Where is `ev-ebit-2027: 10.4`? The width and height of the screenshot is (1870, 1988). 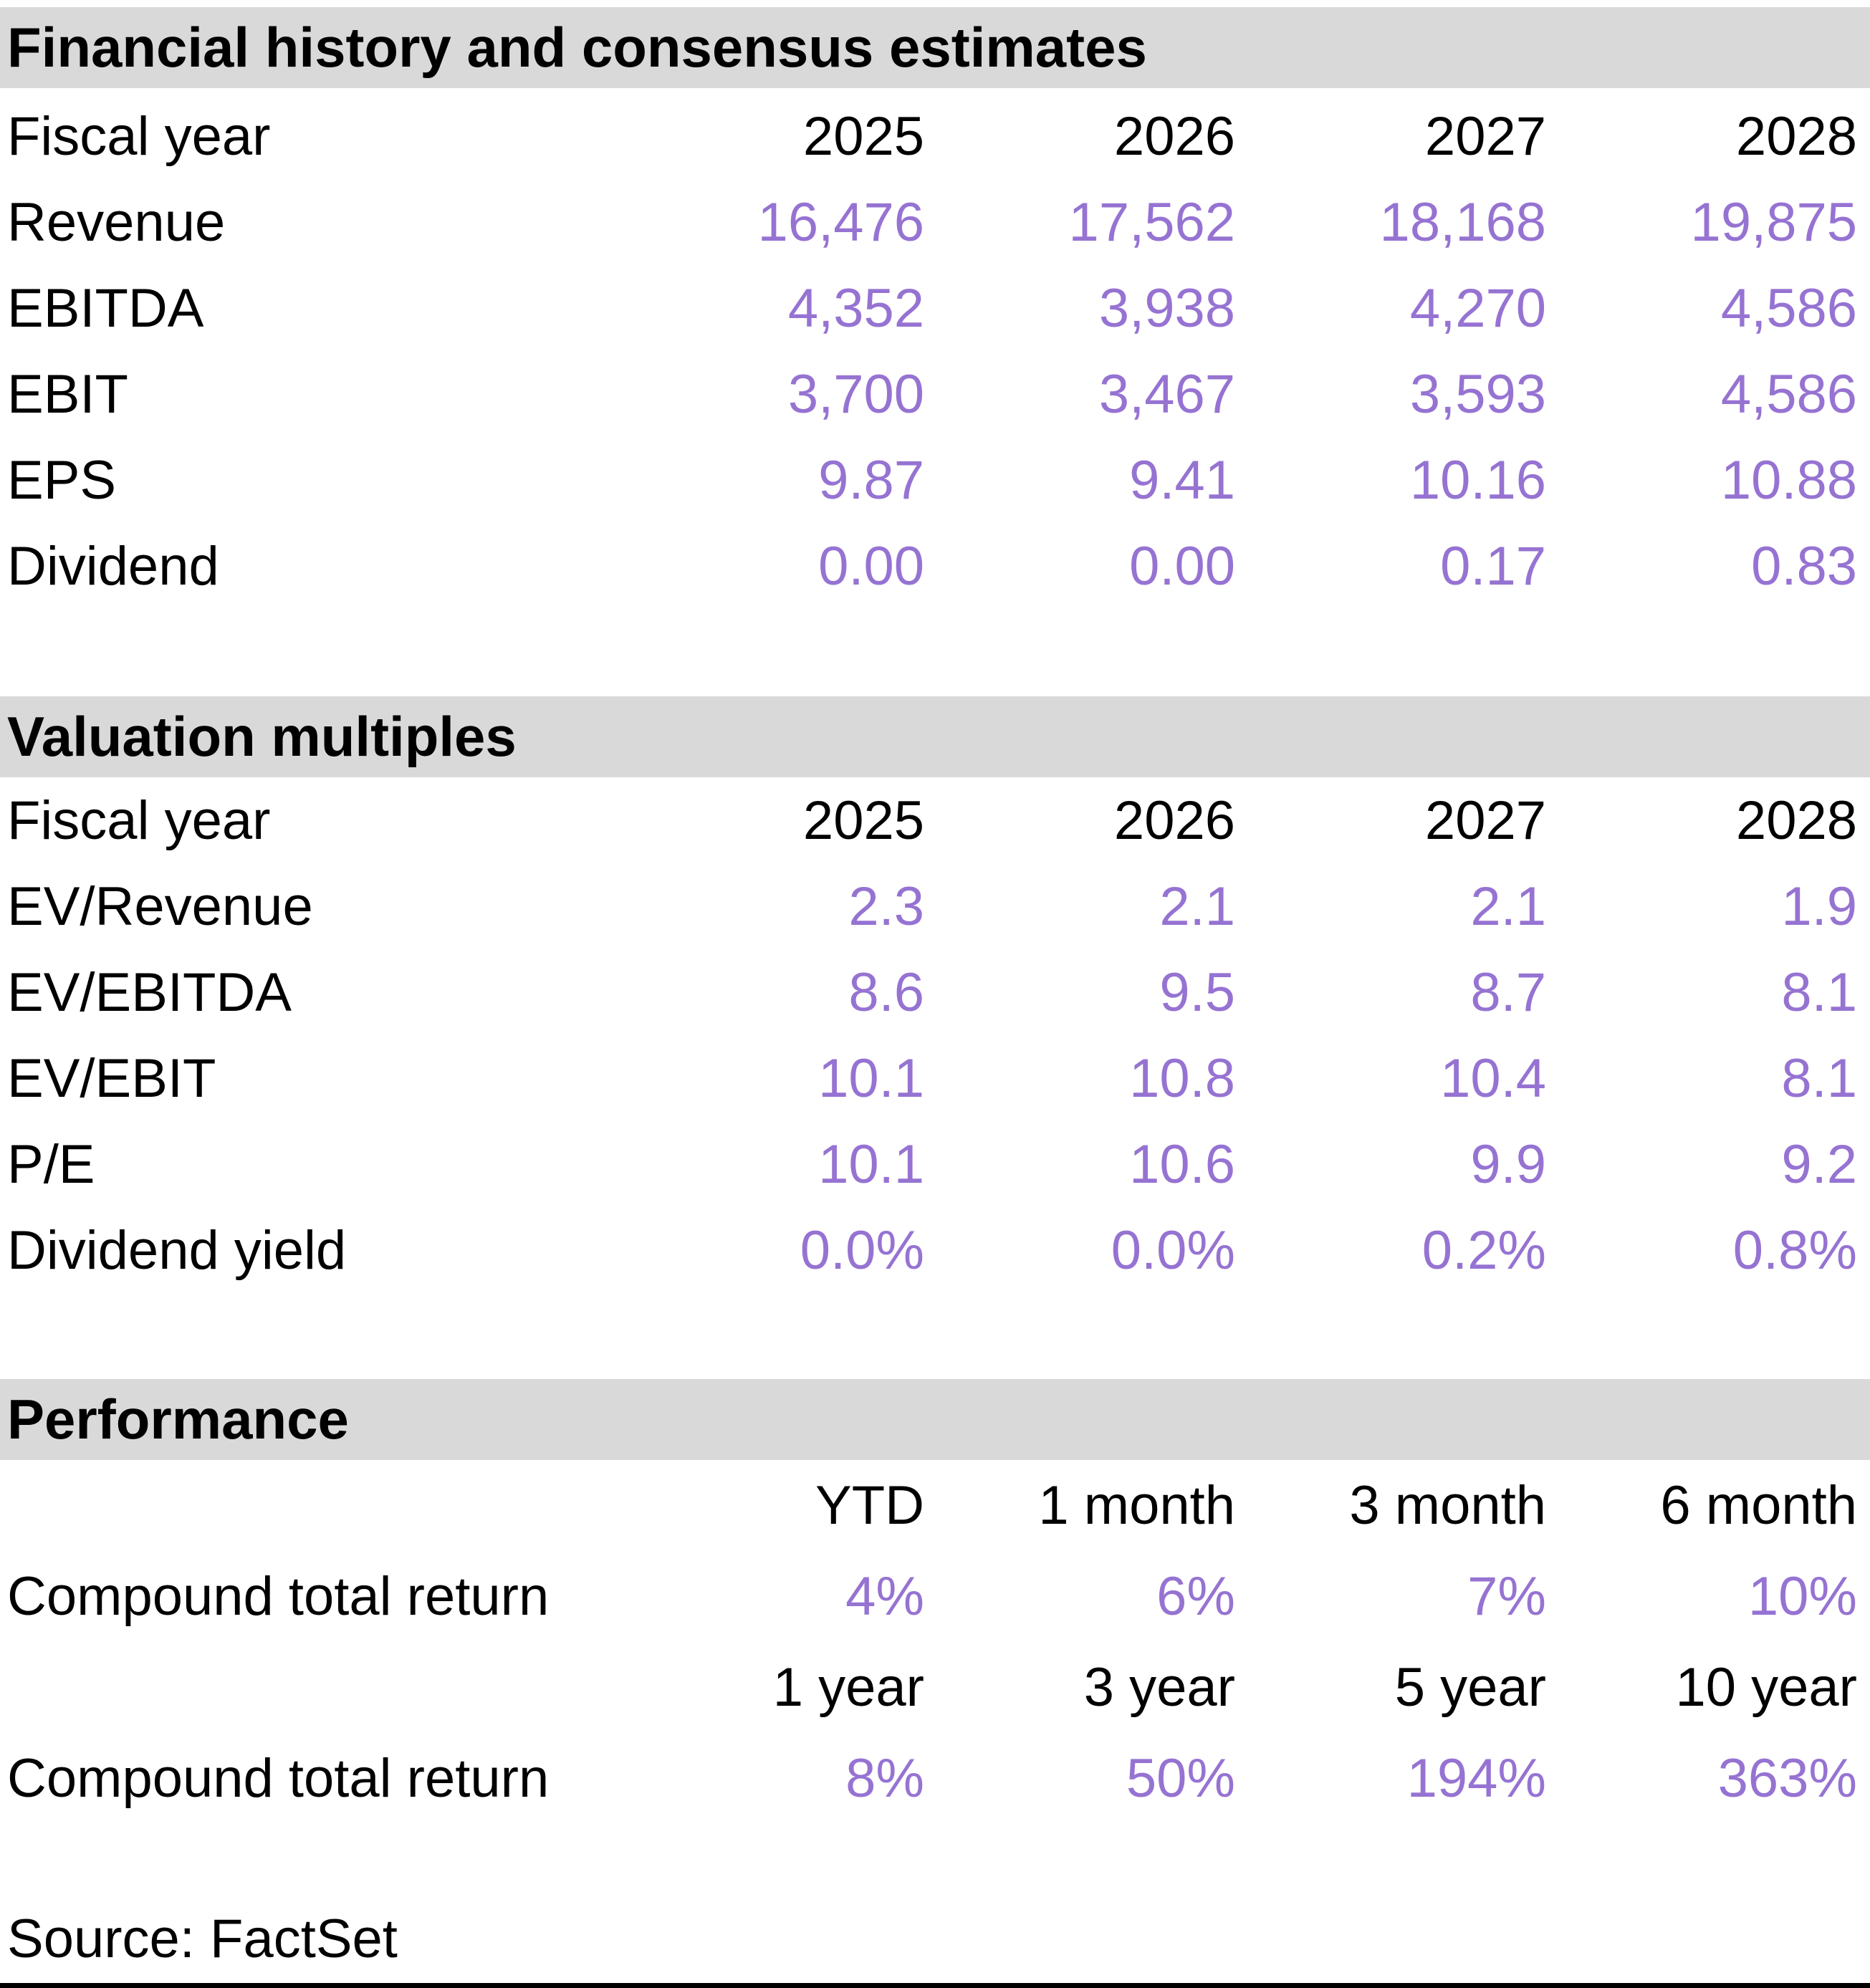 ev-ebit-2027: 10.4 is located at coordinates (1493, 1078).